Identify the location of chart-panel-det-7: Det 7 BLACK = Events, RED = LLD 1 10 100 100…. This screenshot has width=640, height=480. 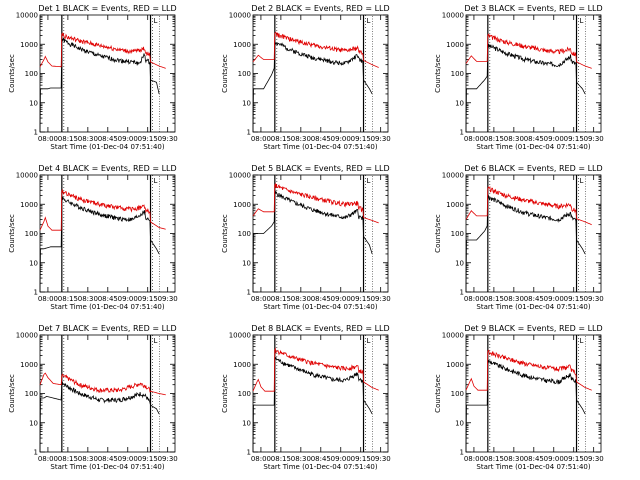
(93, 397).